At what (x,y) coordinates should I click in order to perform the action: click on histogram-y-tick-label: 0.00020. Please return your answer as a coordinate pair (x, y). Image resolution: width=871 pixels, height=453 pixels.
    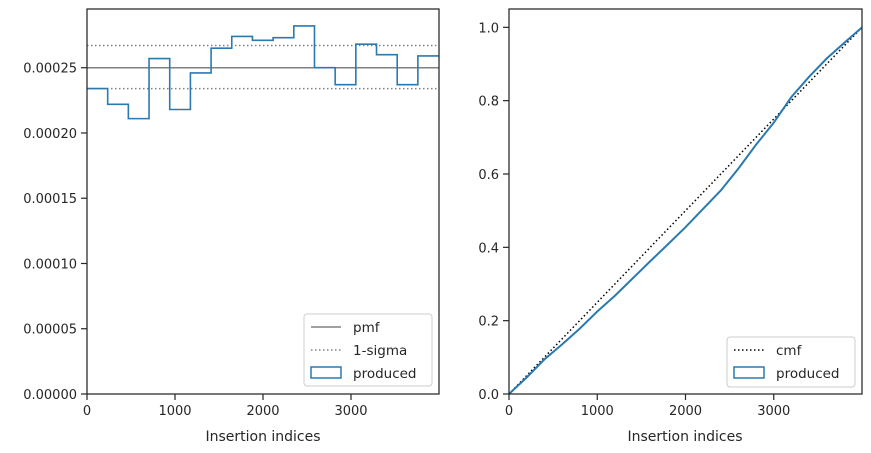
    Looking at the image, I should click on (50, 134).